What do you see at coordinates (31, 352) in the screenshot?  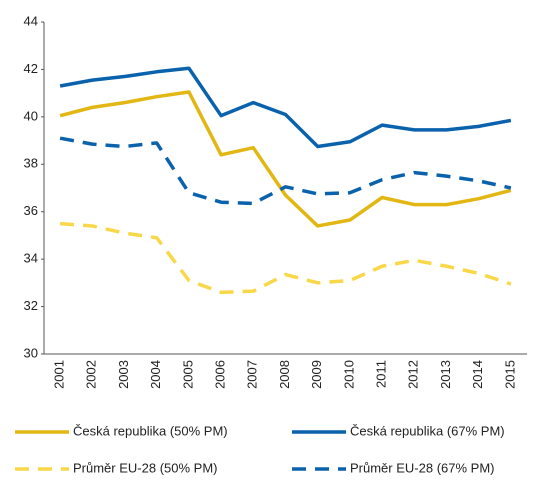 I see `y-tick-label: 30` at bounding box center [31, 352].